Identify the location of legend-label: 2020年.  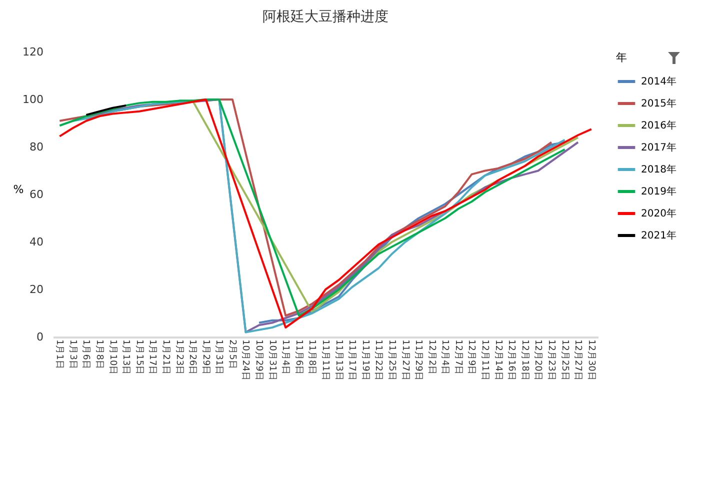
(658, 214).